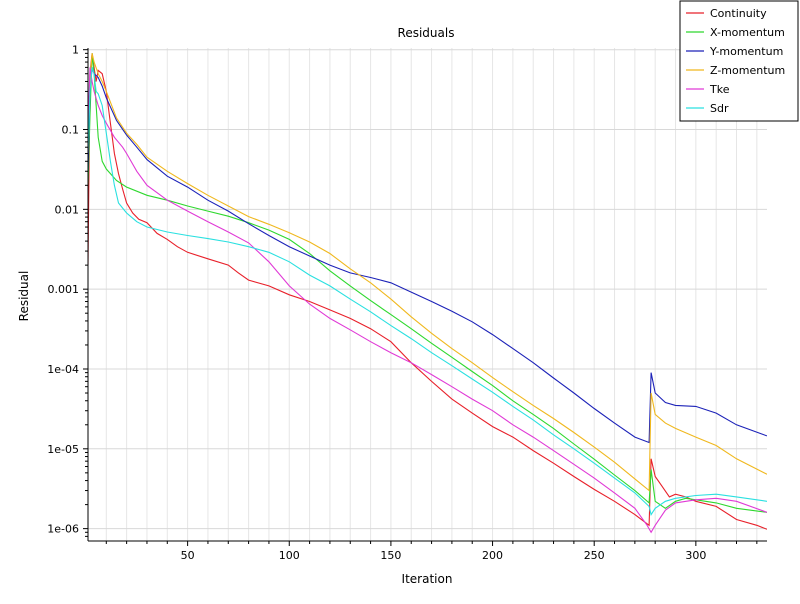  Describe the element at coordinates (289, 555) in the screenshot. I see `x-tick-label: 100` at that location.